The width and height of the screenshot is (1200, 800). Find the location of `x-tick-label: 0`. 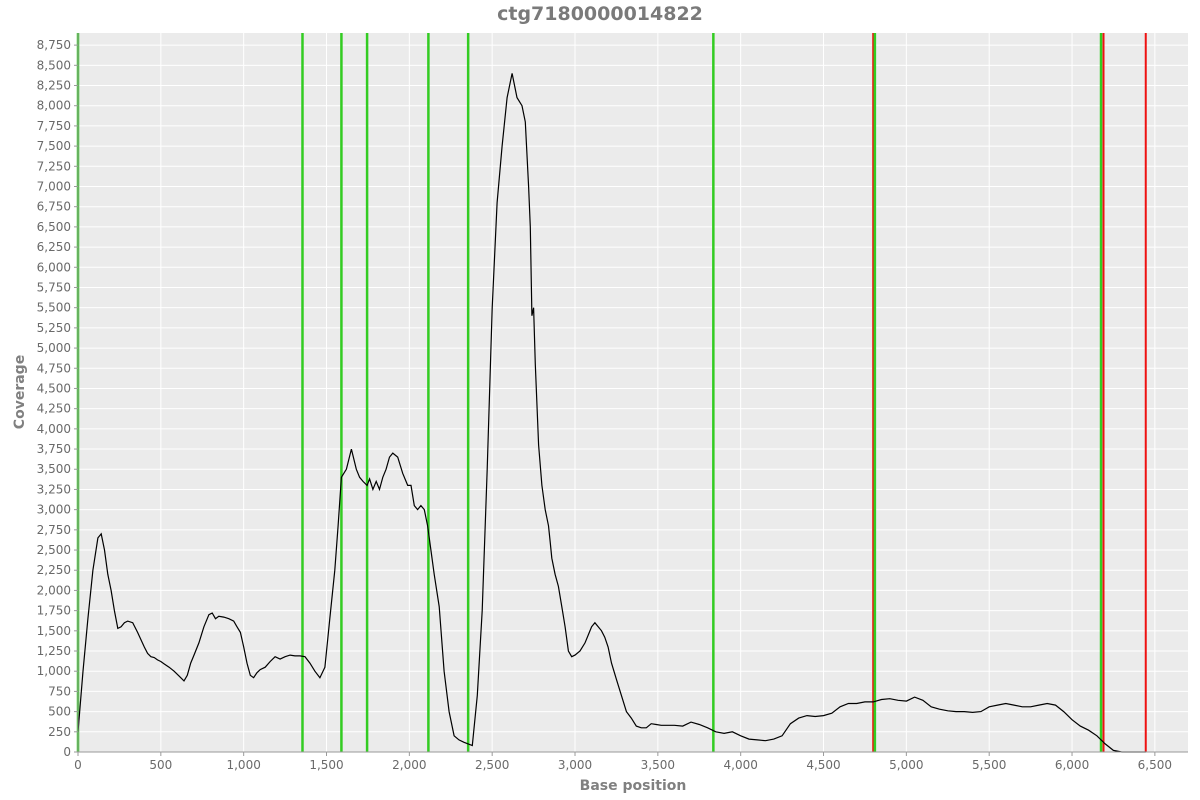

x-tick-label: 0 is located at coordinates (78, 765).